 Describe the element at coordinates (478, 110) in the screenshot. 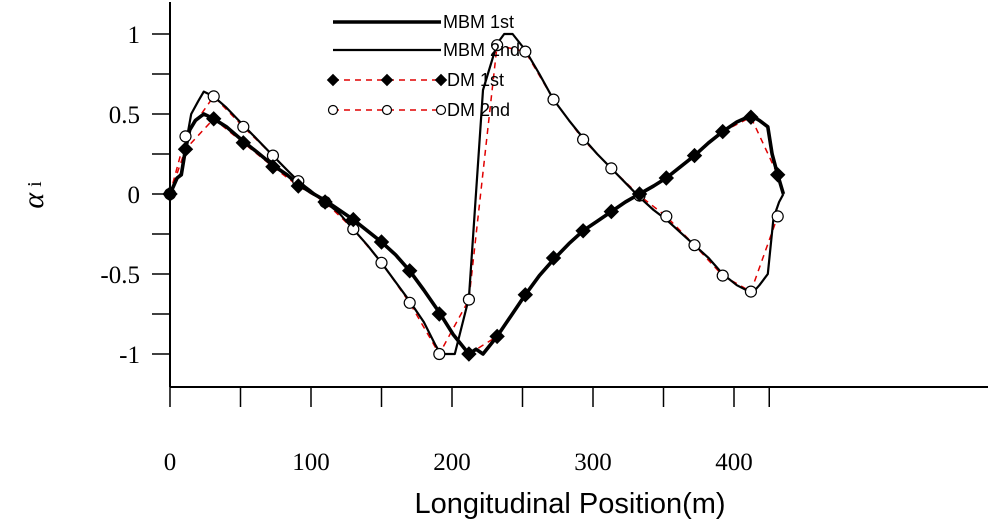

I see `legend-label: DM 2nd` at that location.